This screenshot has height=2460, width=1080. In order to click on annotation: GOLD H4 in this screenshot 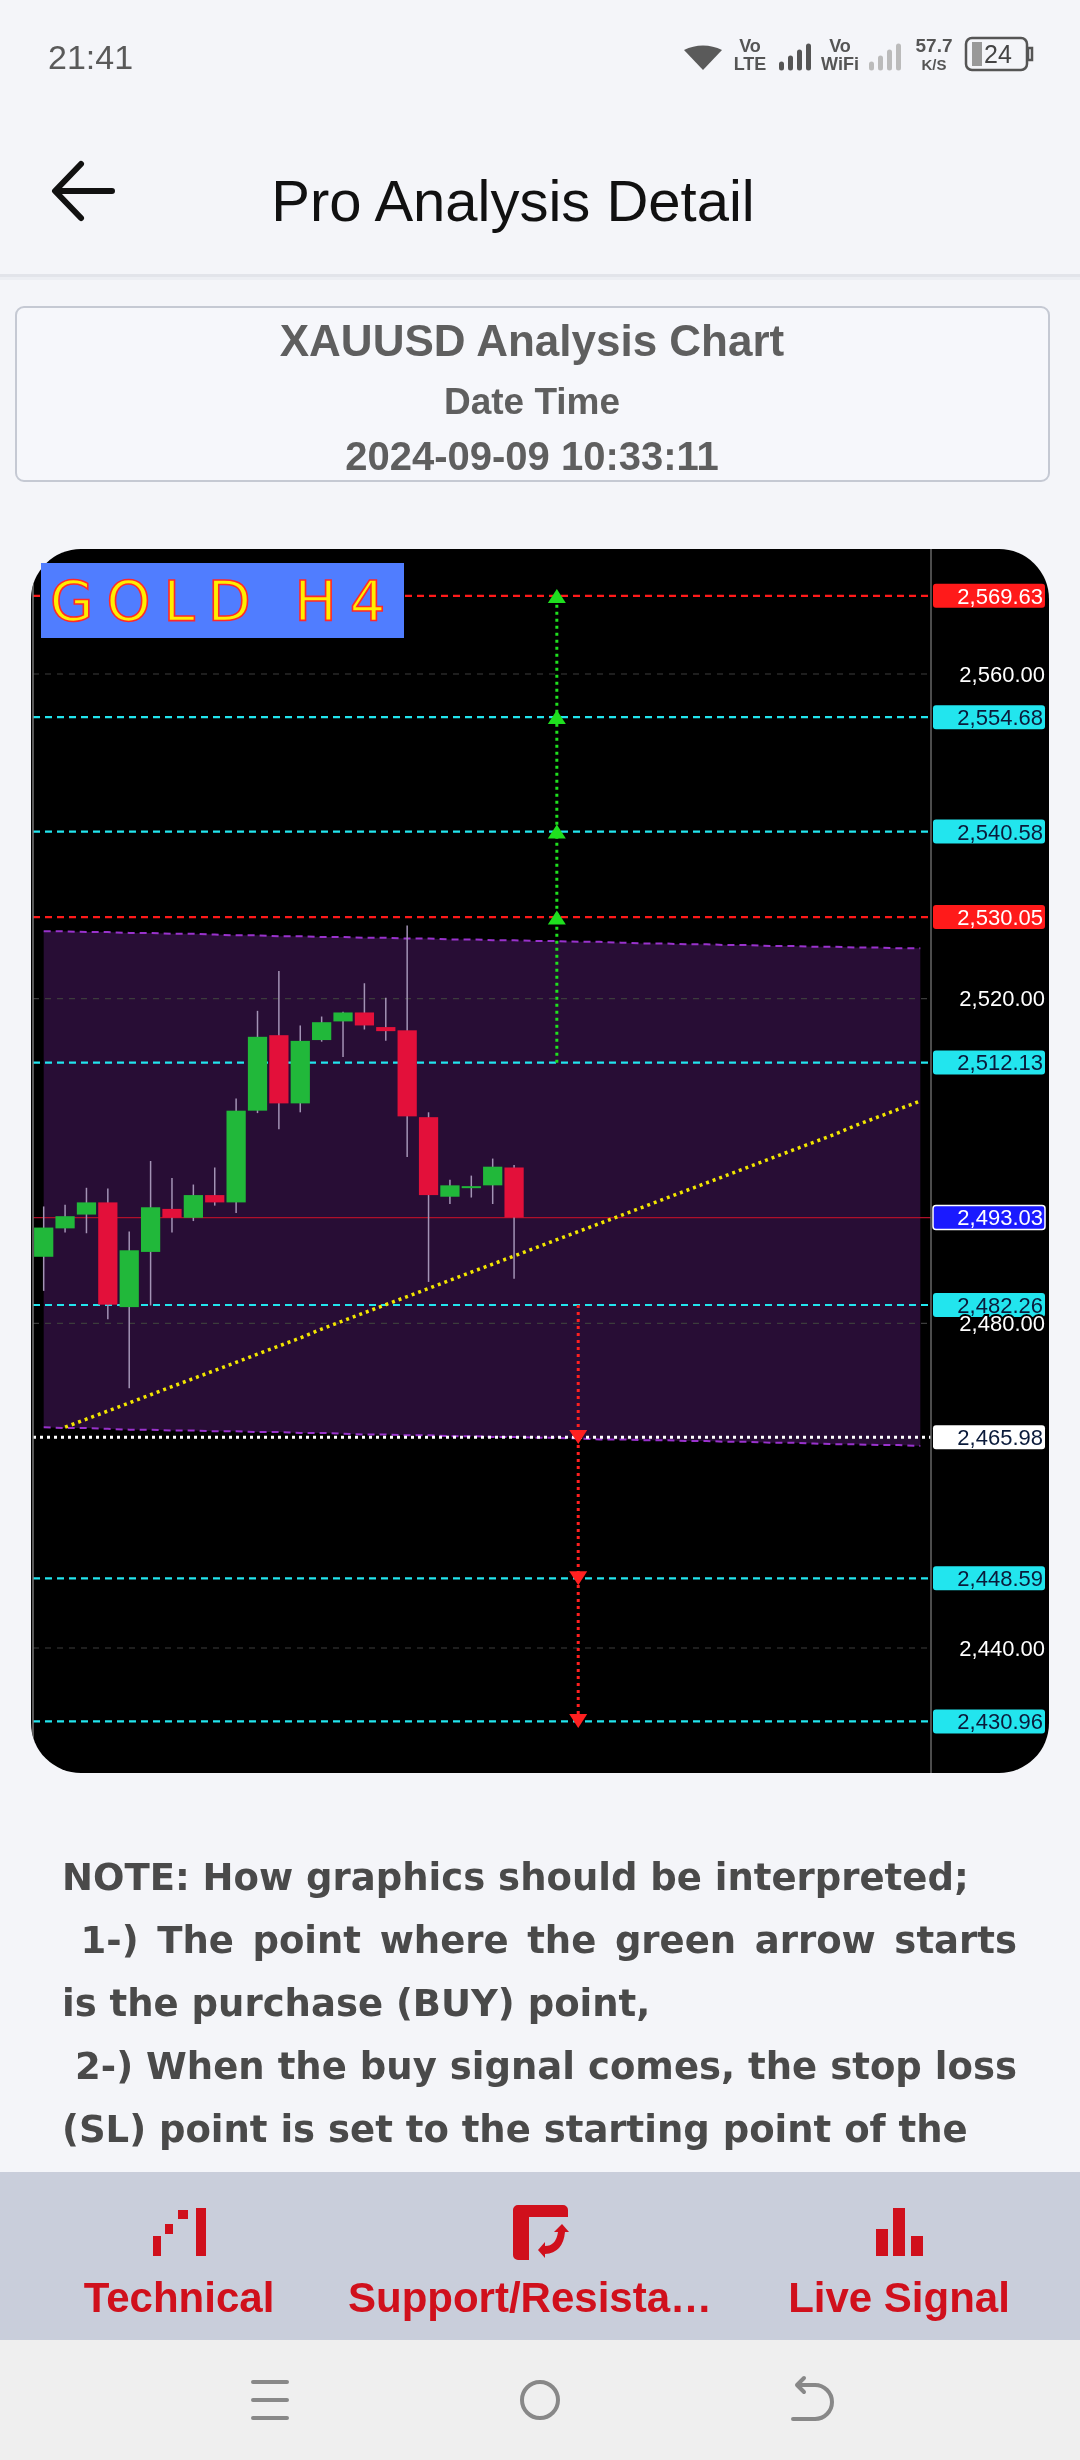, I will do `click(224, 600)`.